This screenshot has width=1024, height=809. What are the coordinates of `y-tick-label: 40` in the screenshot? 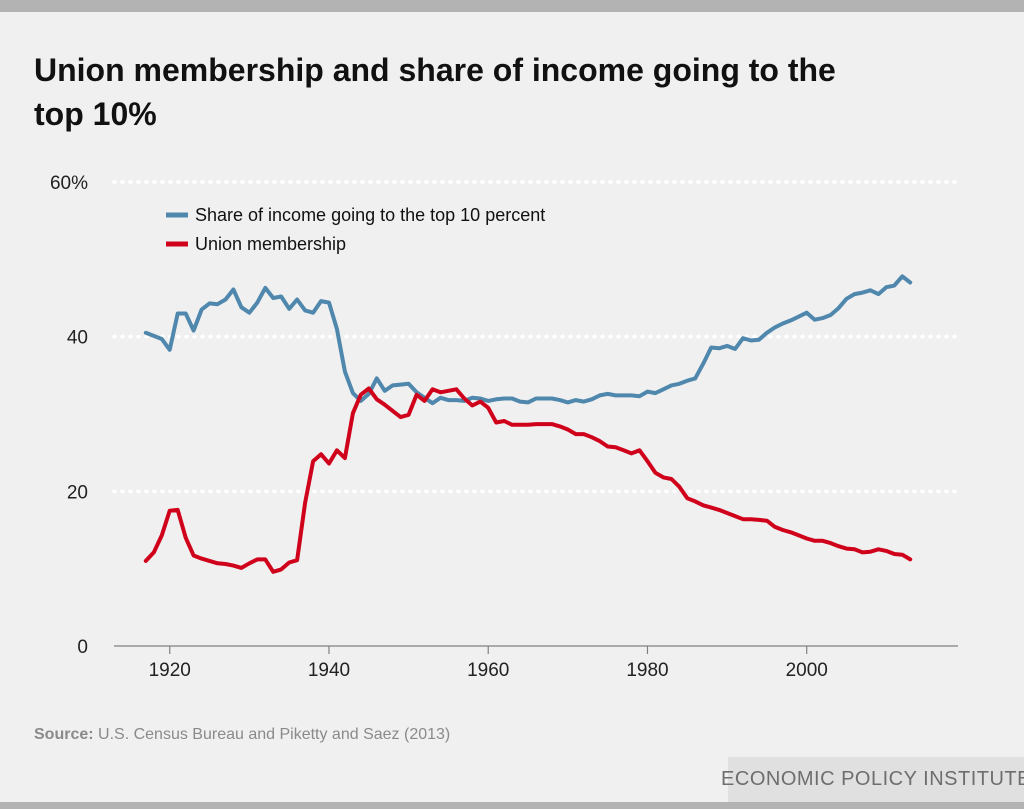 It's located at (77, 338).